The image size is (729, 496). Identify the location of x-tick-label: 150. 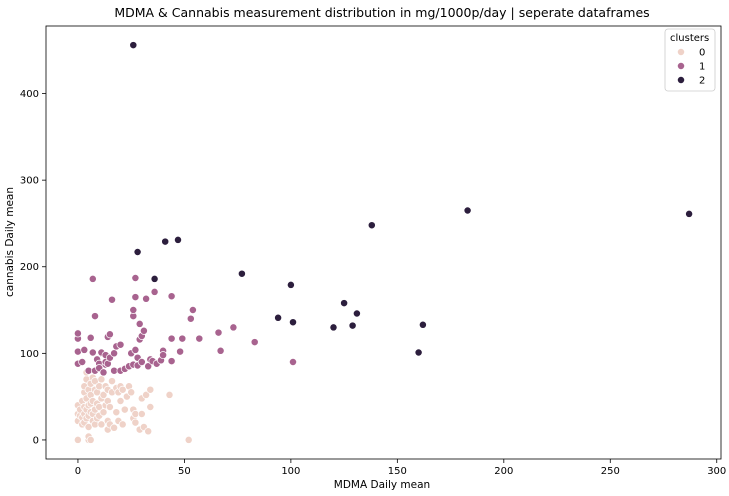
(397, 471).